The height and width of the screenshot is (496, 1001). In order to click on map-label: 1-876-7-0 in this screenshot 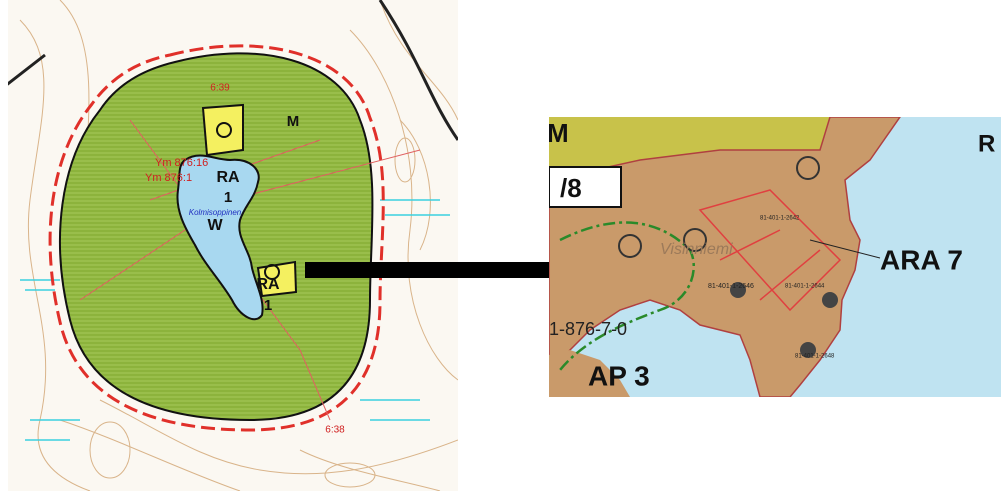, I will do `click(588, 329)`.